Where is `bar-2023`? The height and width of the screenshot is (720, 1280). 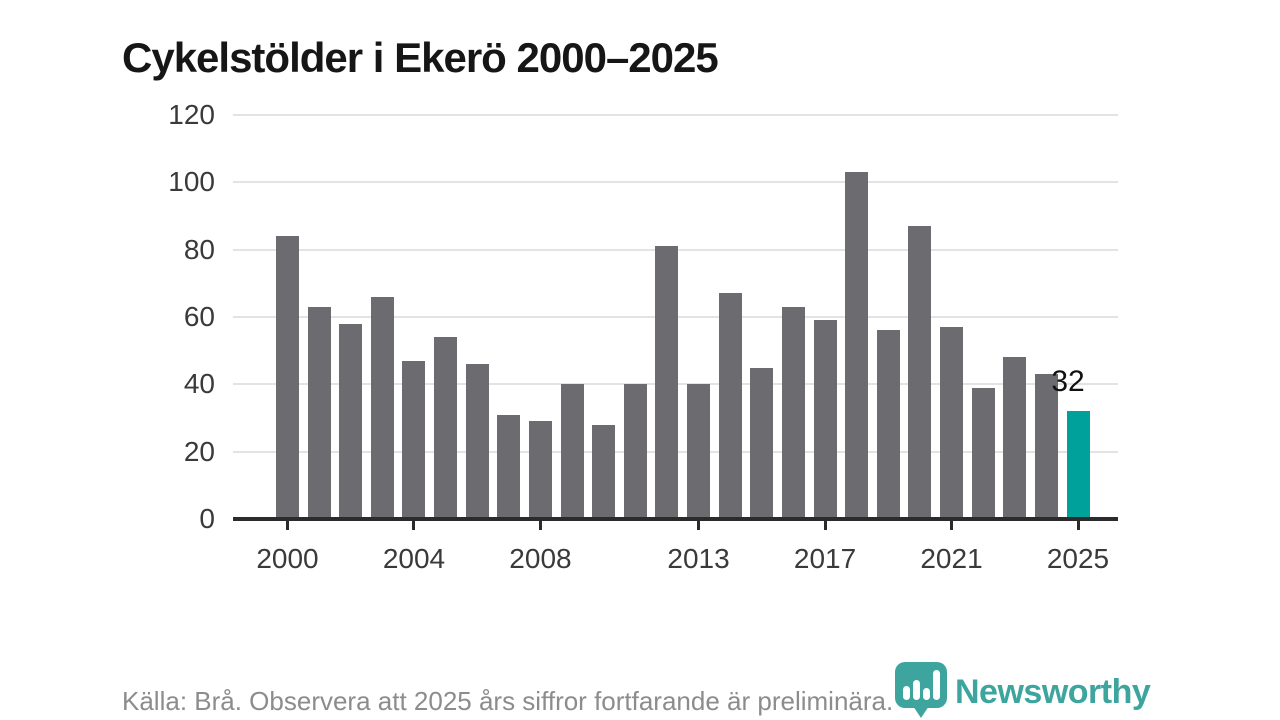 bar-2023 is located at coordinates (1015, 438).